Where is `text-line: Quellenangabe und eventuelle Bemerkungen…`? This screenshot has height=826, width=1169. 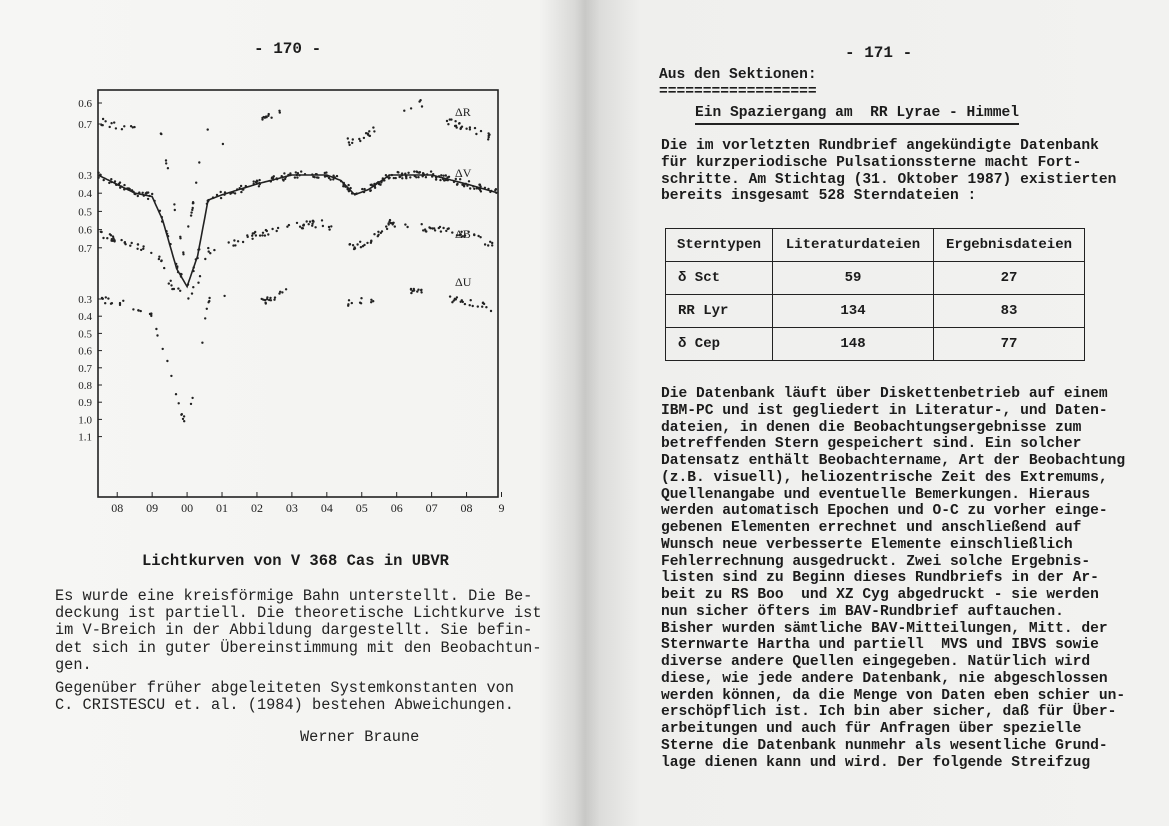
text-line: Quellenangabe und eventuelle Bemerkungen… is located at coordinates (876, 494).